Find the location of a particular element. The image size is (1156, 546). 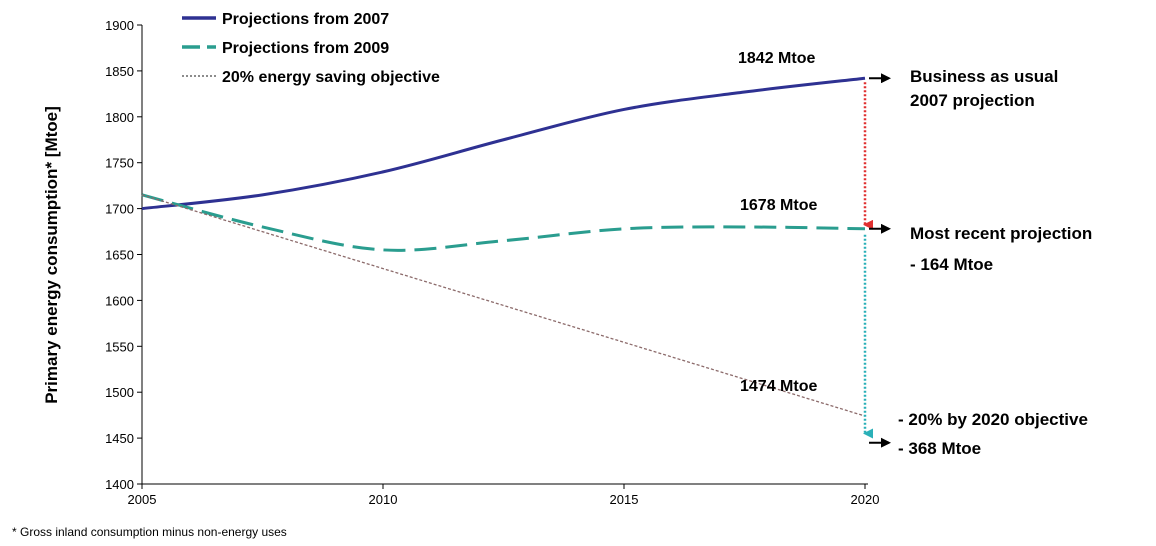

legend-item-2009: Projections from 2009 is located at coordinates (285, 48).